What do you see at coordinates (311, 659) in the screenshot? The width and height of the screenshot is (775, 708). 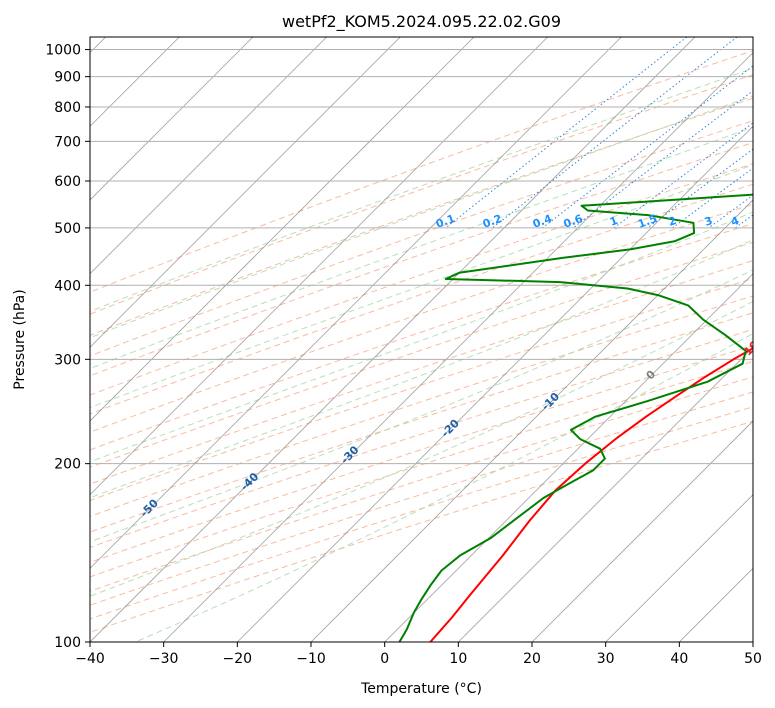 I see `x-tick-label: −10` at bounding box center [311, 659].